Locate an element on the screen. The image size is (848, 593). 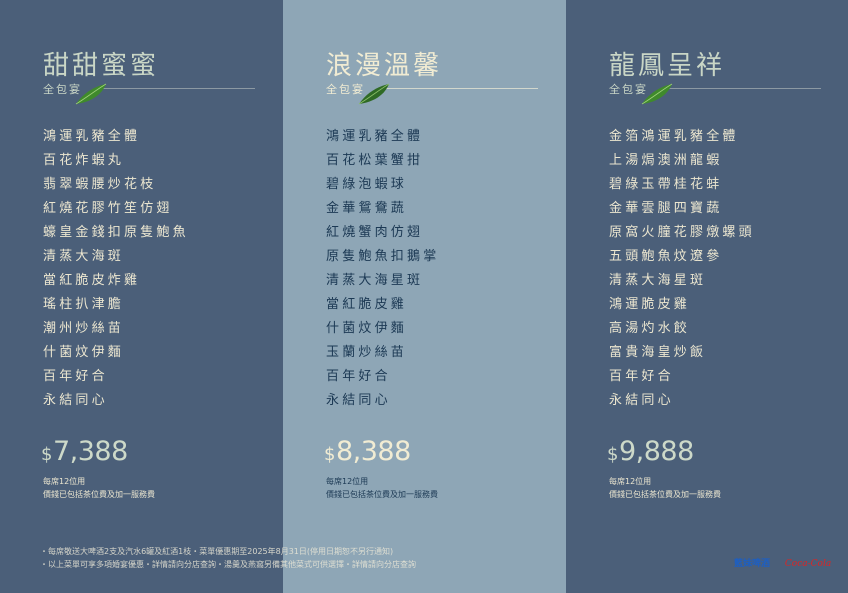
menu-item: 富貴海皇炒飯 is located at coordinates (658, 352).